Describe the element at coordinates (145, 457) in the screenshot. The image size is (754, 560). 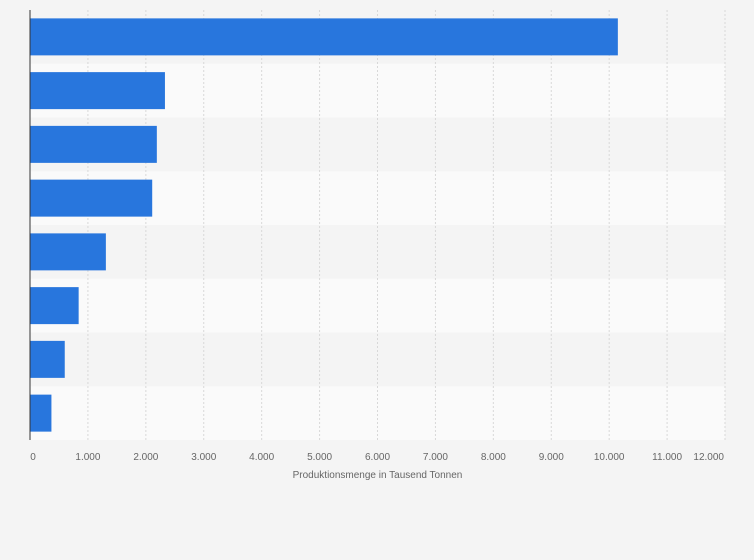
I see `x-tick-label: 2.000` at that location.